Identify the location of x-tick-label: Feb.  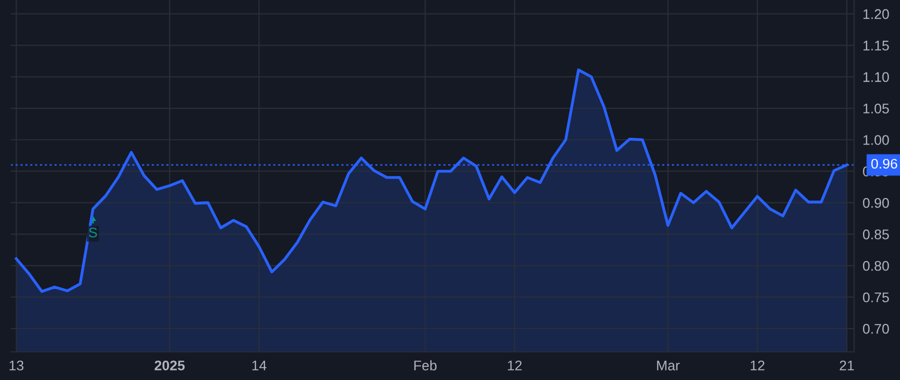
(425, 365).